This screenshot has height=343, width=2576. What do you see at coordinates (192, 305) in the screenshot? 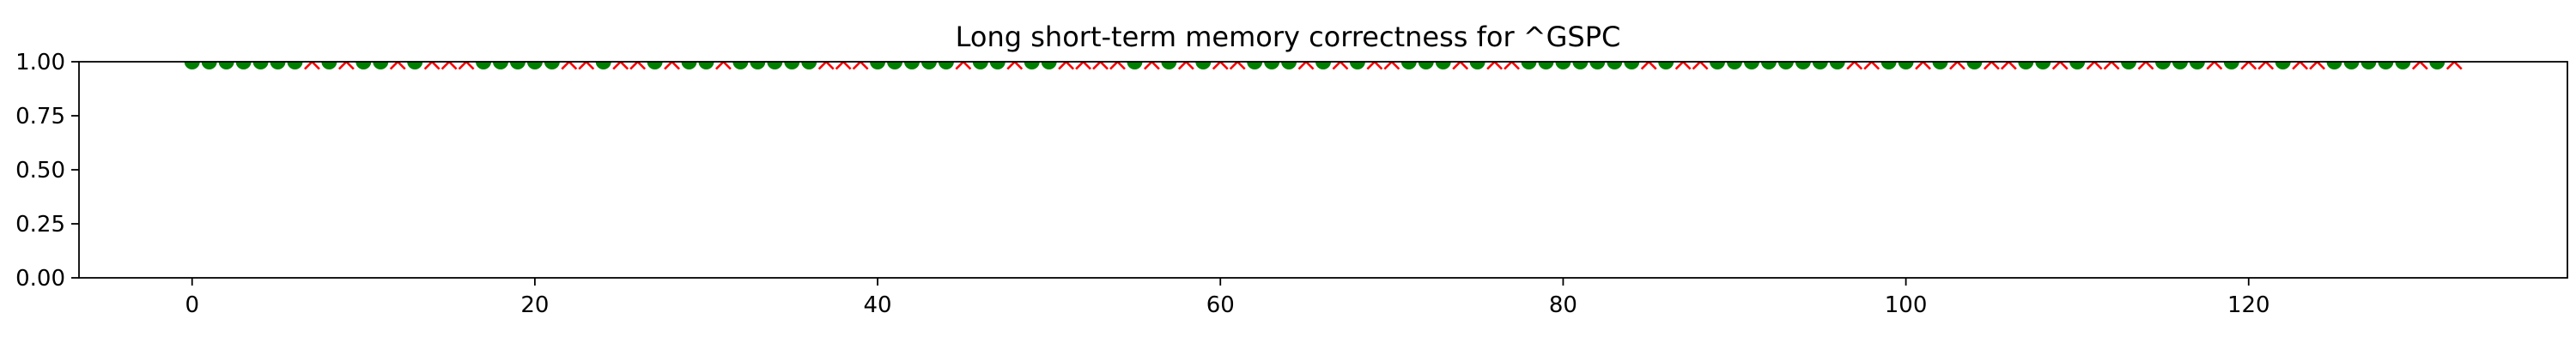
I see `x-tick-label: 0` at bounding box center [192, 305].